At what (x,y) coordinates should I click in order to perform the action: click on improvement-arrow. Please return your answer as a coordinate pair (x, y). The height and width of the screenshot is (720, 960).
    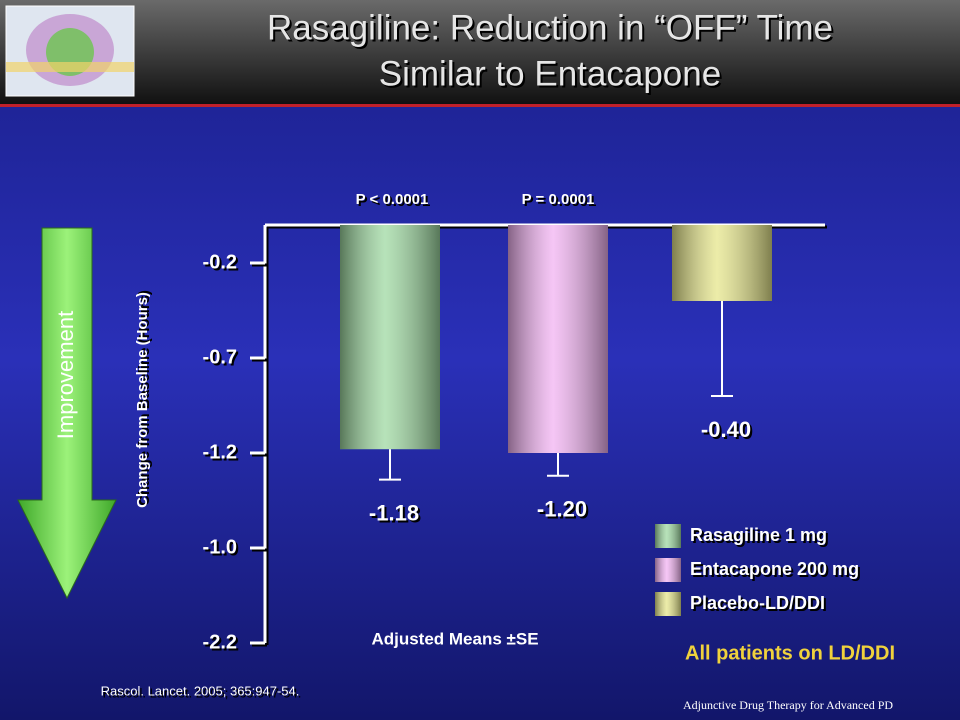
    Looking at the image, I should click on (67, 413).